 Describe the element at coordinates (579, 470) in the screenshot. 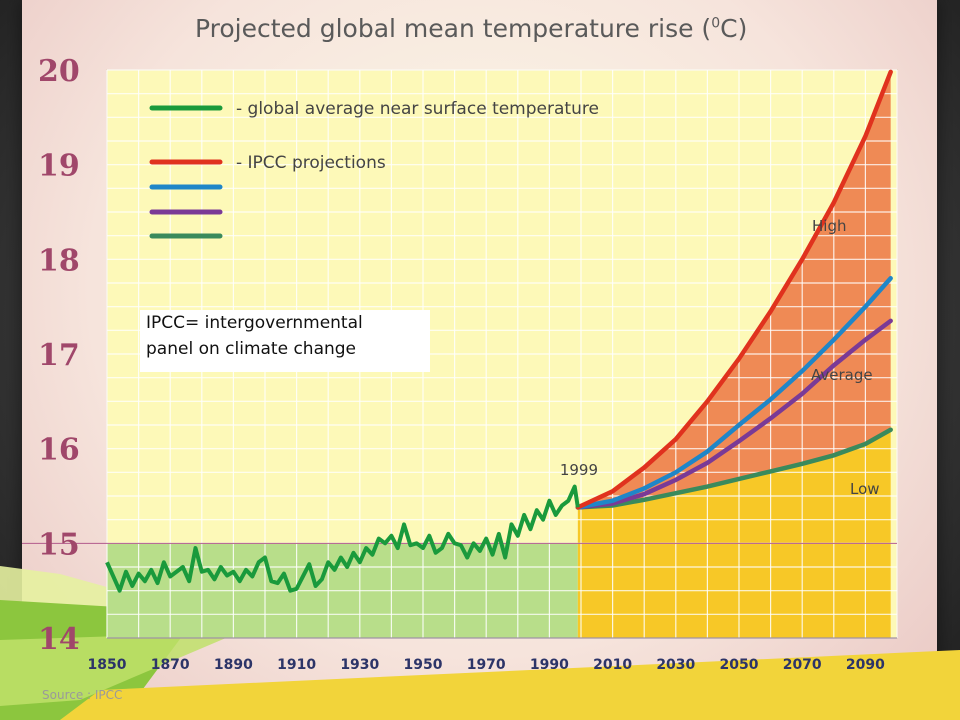

I see `year-marker-label: 1999` at that location.